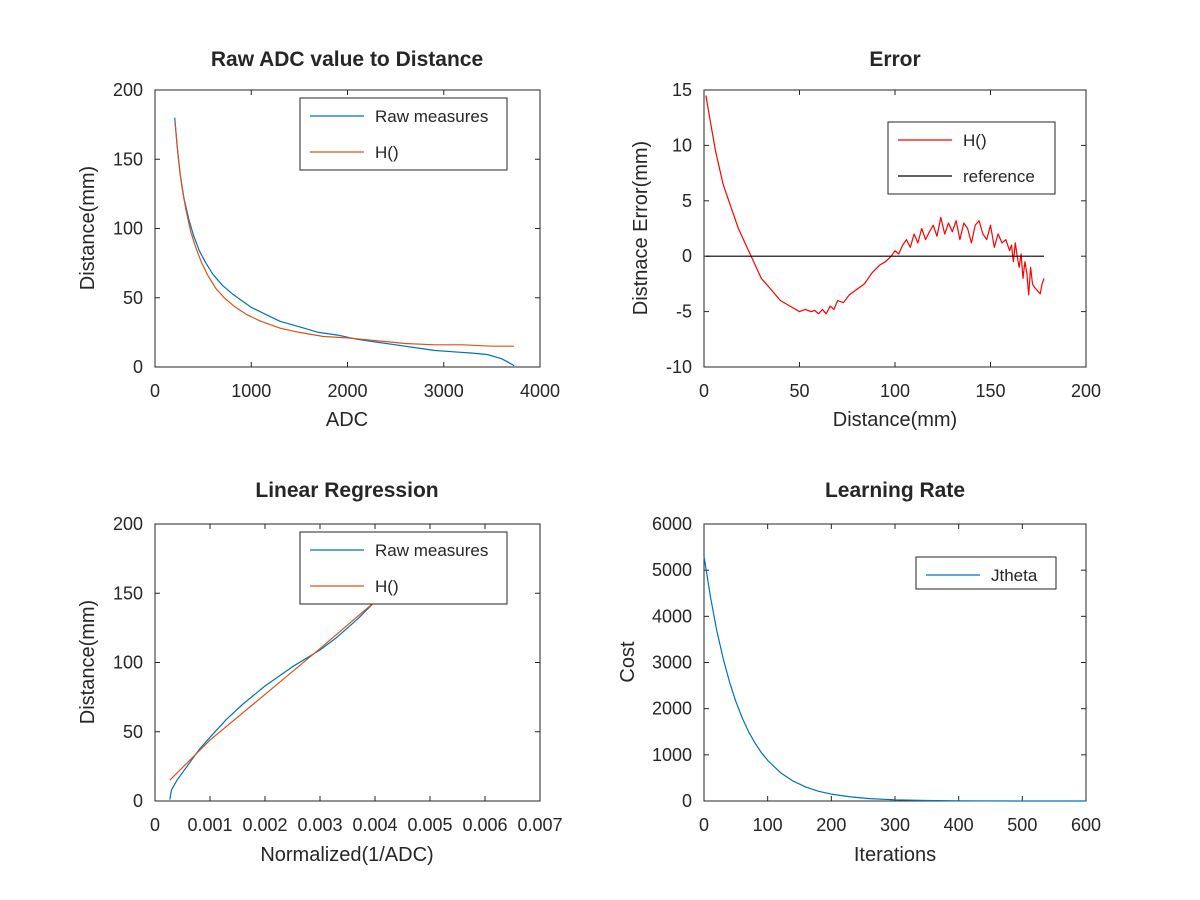 The width and height of the screenshot is (1200, 900). What do you see at coordinates (347, 59) in the screenshot?
I see `subplot-title: Raw ADC value to Distance` at bounding box center [347, 59].